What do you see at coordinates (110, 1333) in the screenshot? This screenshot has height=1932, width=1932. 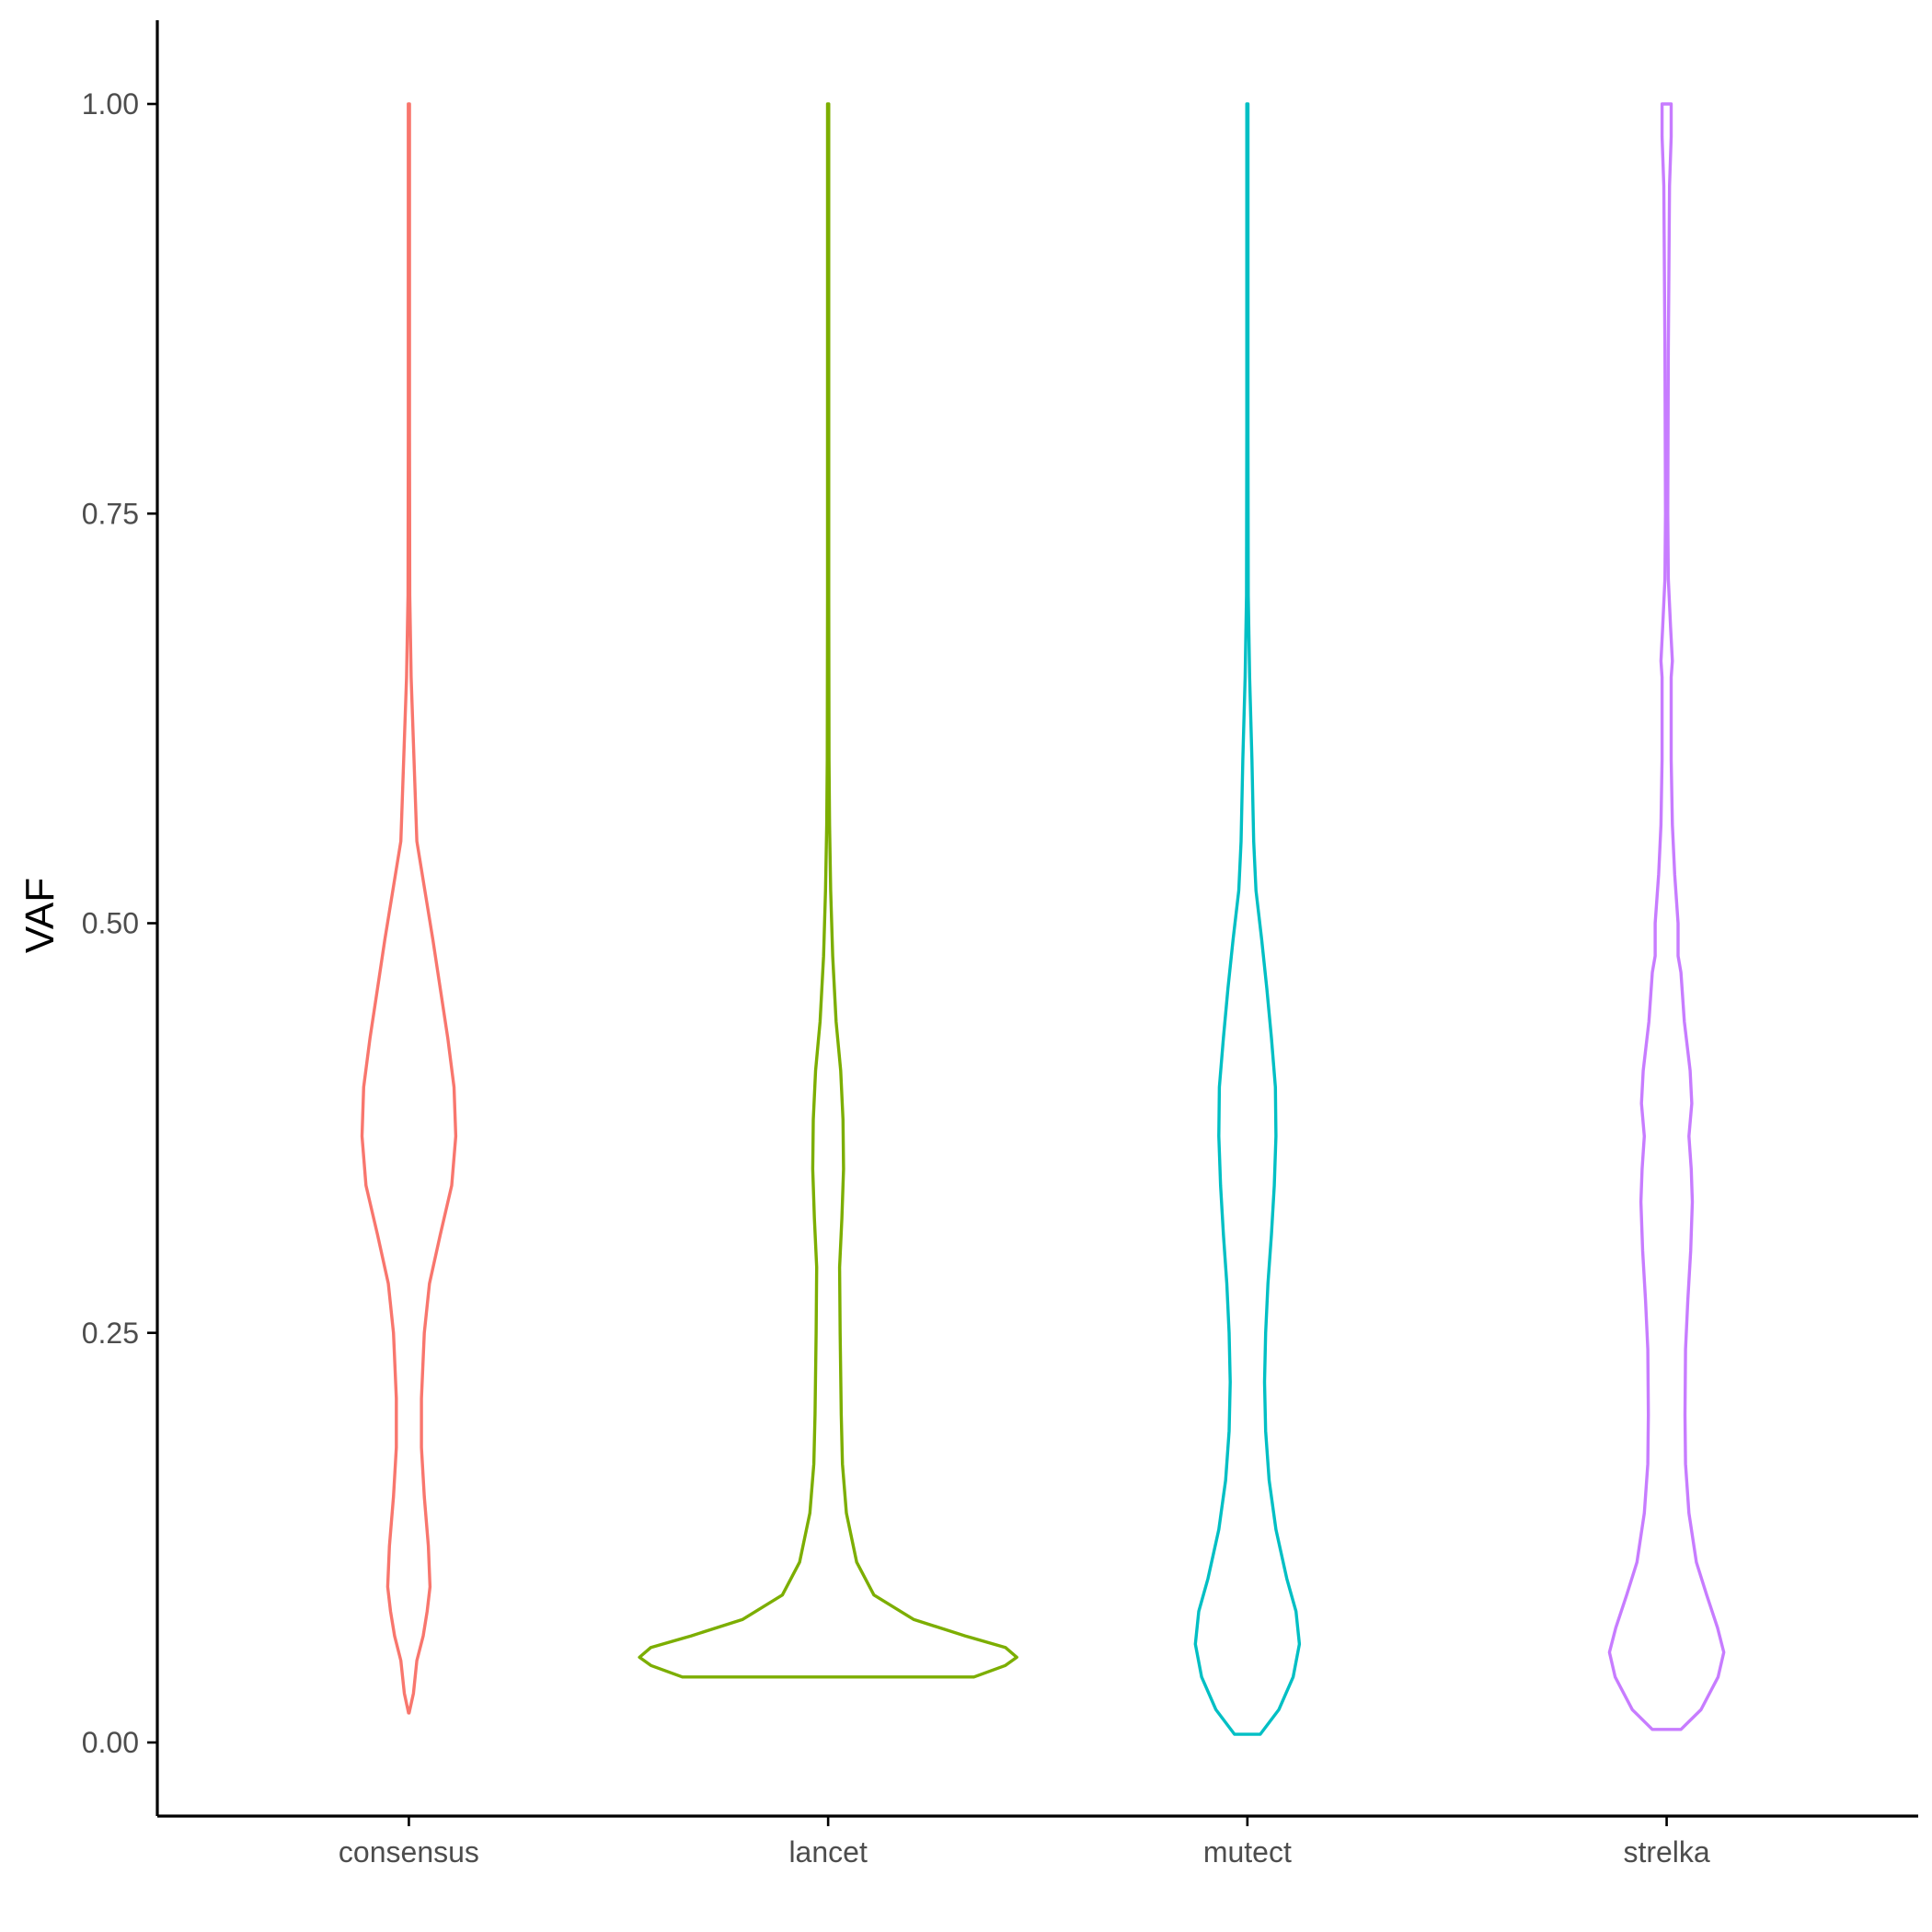 I see `y-tick-label: 0.25` at bounding box center [110, 1333].